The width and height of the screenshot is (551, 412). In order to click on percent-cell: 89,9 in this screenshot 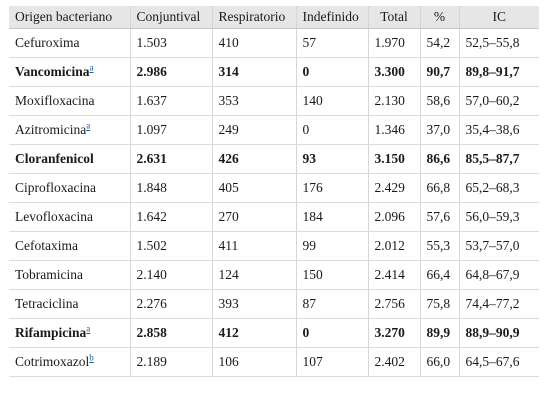, I will do `click(440, 333)`.